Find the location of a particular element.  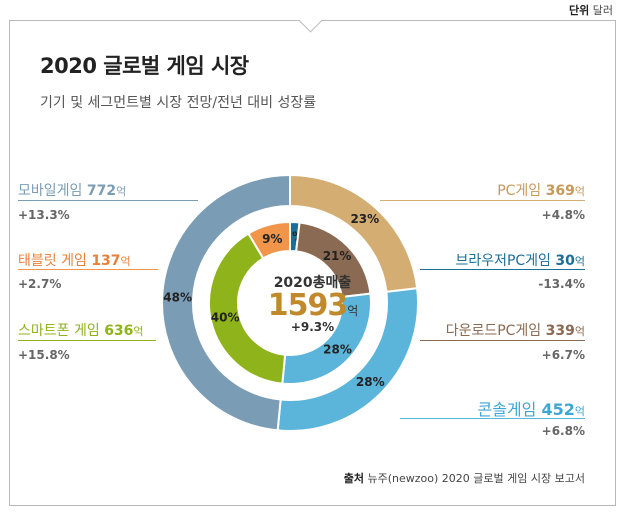

leader-browser-pc is located at coordinates (502, 269).